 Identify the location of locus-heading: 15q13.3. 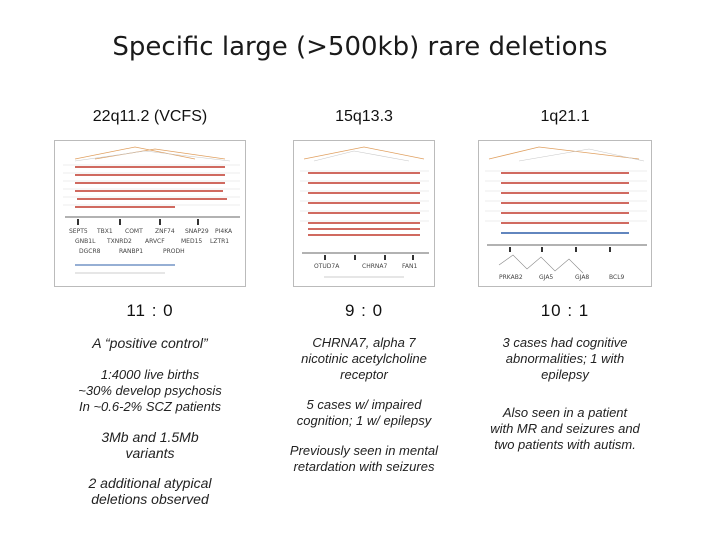
(364, 116).